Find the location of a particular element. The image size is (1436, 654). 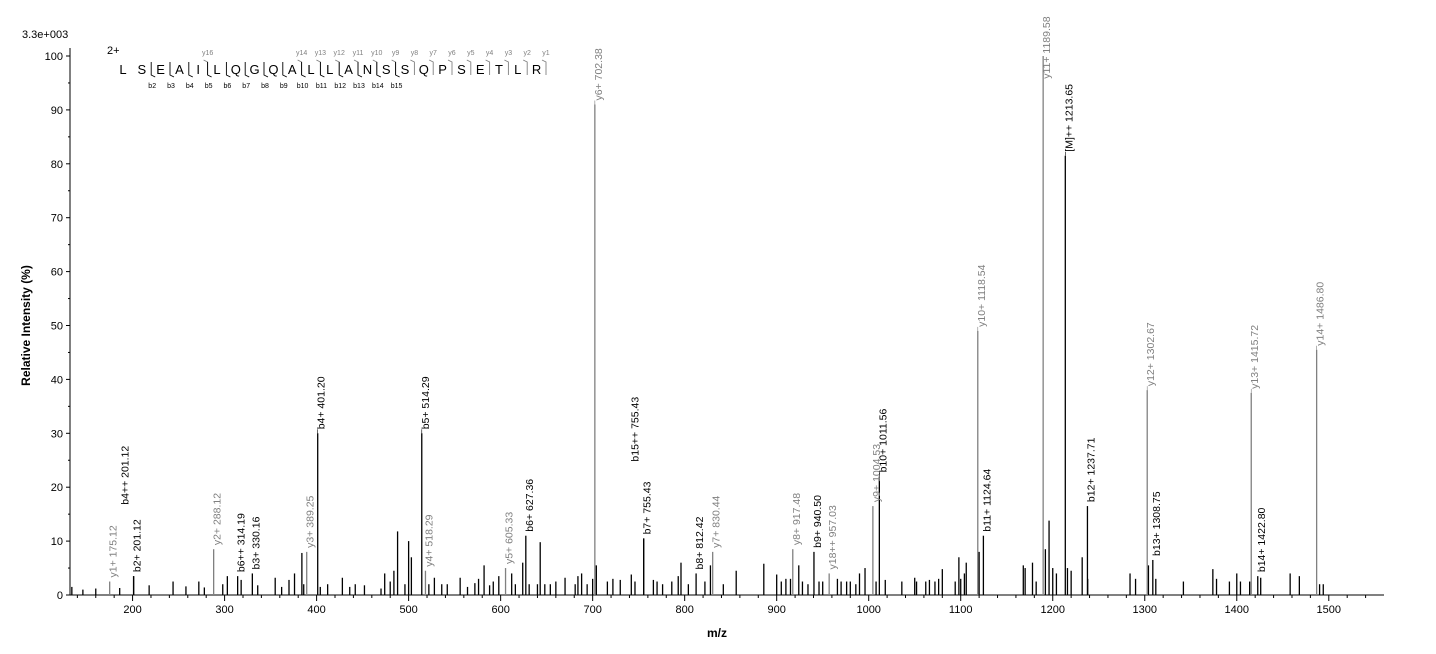

y-tick-label: 80 is located at coordinates (57, 165).